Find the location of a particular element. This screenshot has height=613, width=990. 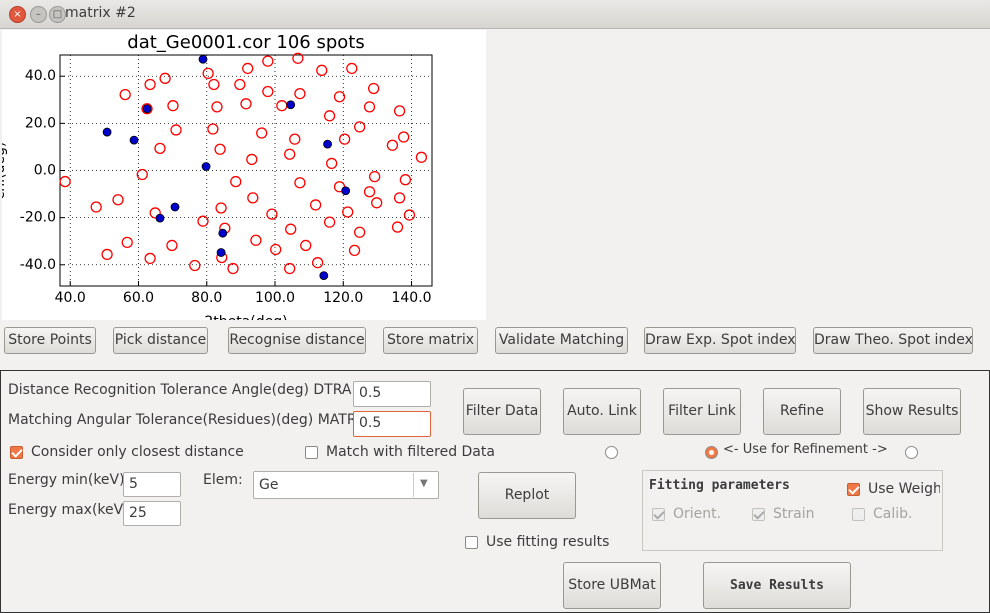

checkbox-label: Use Weights is located at coordinates (904, 489).